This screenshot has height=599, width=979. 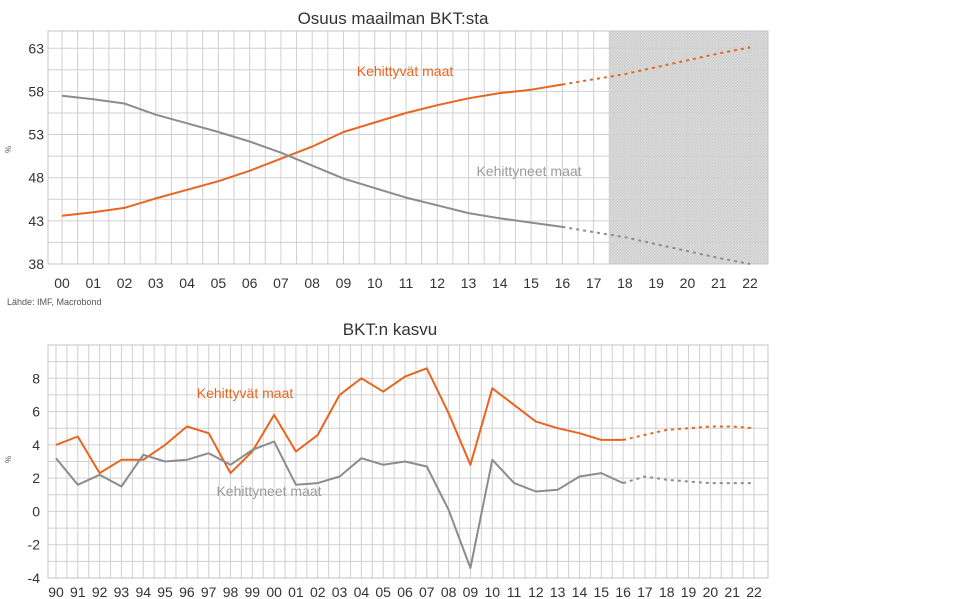 What do you see at coordinates (492, 591) in the screenshot?
I see `growth-chart-xtick-label: 10` at bounding box center [492, 591].